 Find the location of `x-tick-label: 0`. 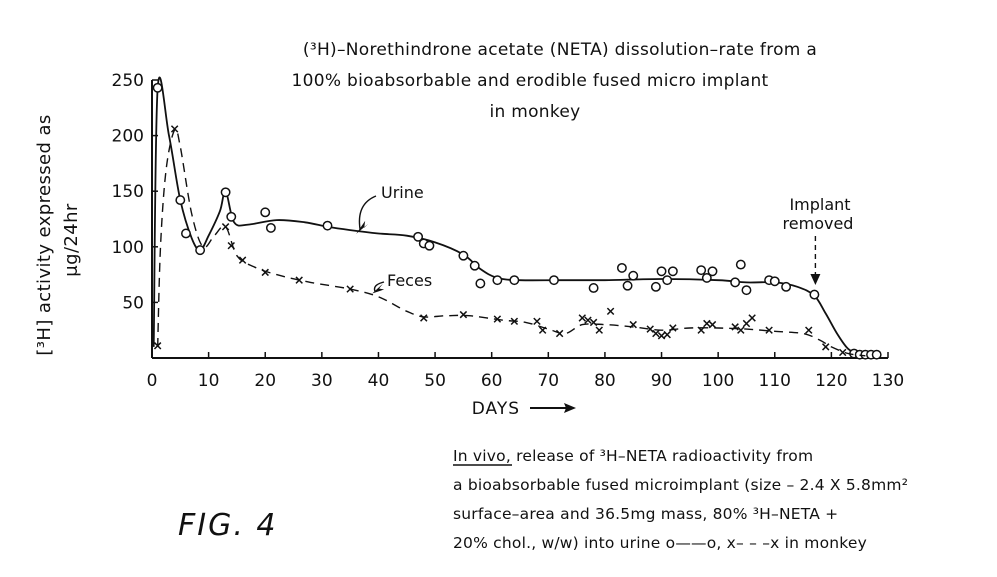

x-tick-label: 0 is located at coordinates (152, 381).